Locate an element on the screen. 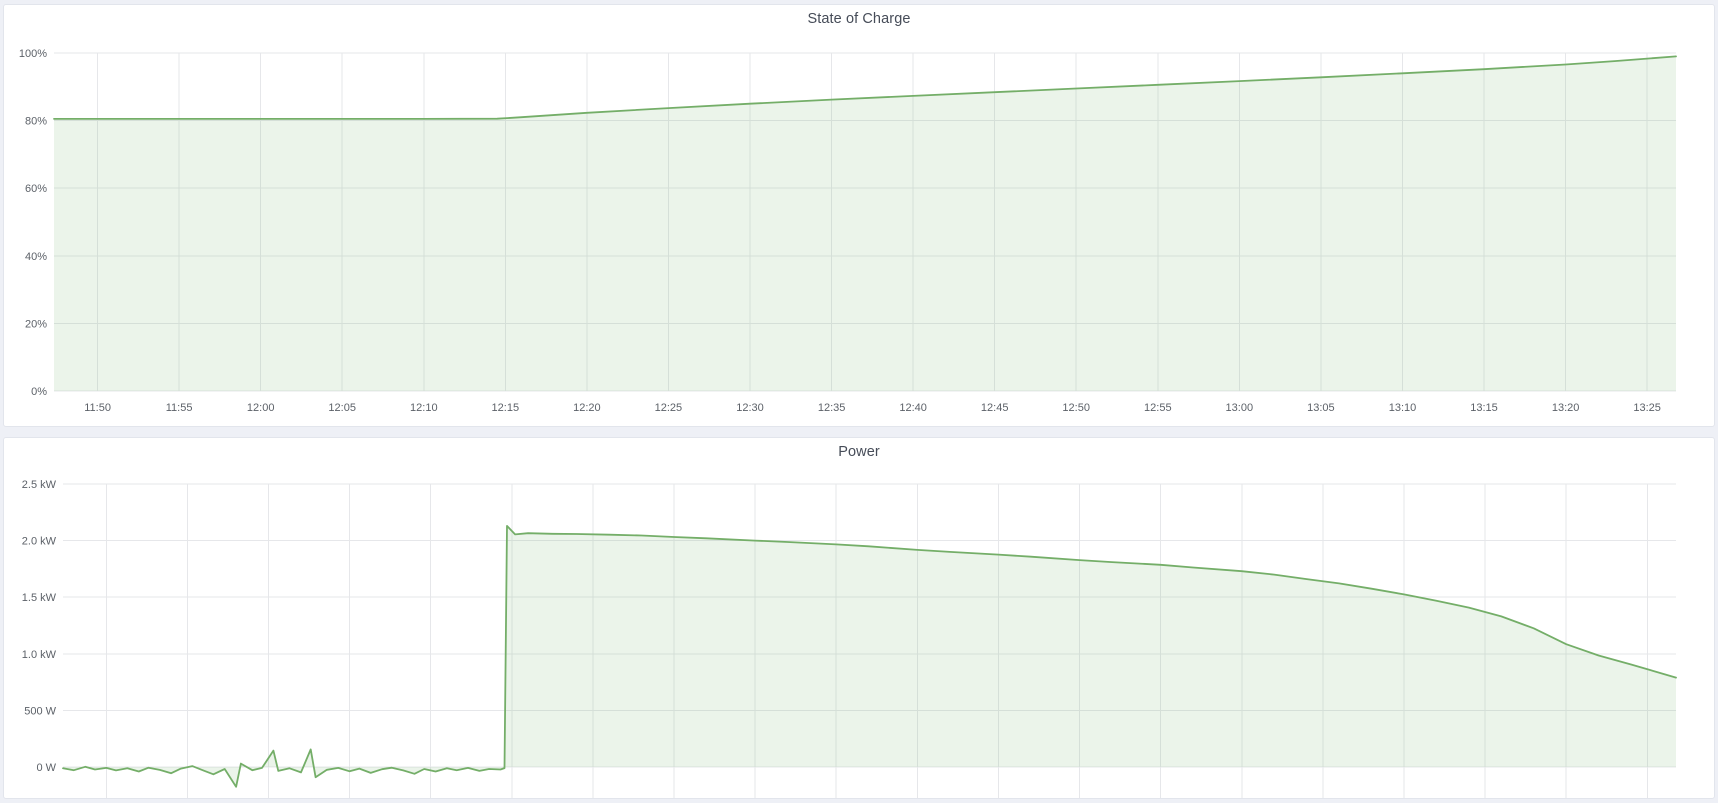 Image resolution: width=1718 pixels, height=803 pixels. svg-text: 12:00 is located at coordinates (261, 408).